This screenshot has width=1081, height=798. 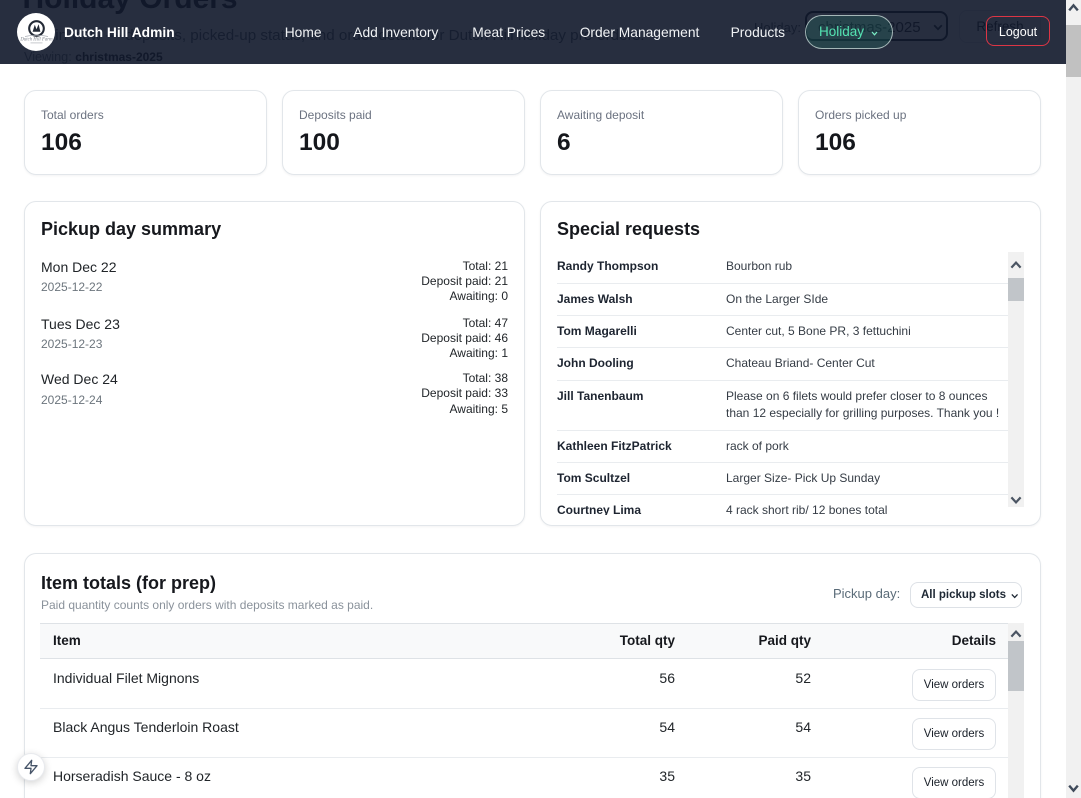 What do you see at coordinates (36, 39) in the screenshot?
I see `svg-text: Dutch Hill Farm` at bounding box center [36, 39].